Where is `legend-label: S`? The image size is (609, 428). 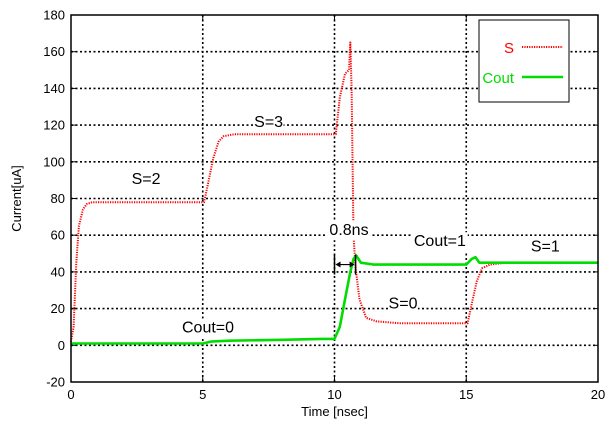 legend-label: S is located at coordinates (509, 48).